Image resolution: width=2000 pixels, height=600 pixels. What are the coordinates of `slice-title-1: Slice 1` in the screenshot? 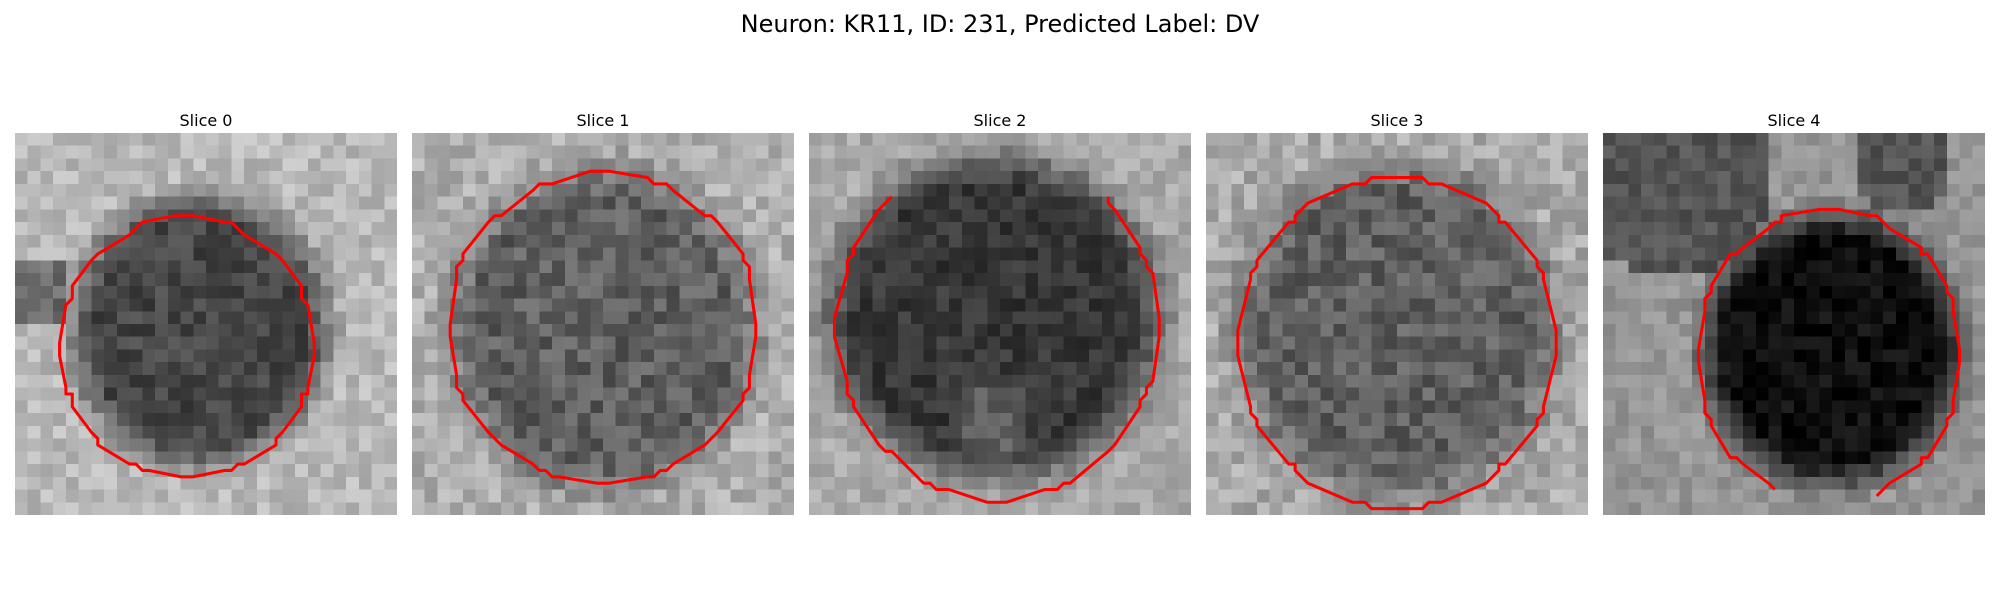 It's located at (603, 120).